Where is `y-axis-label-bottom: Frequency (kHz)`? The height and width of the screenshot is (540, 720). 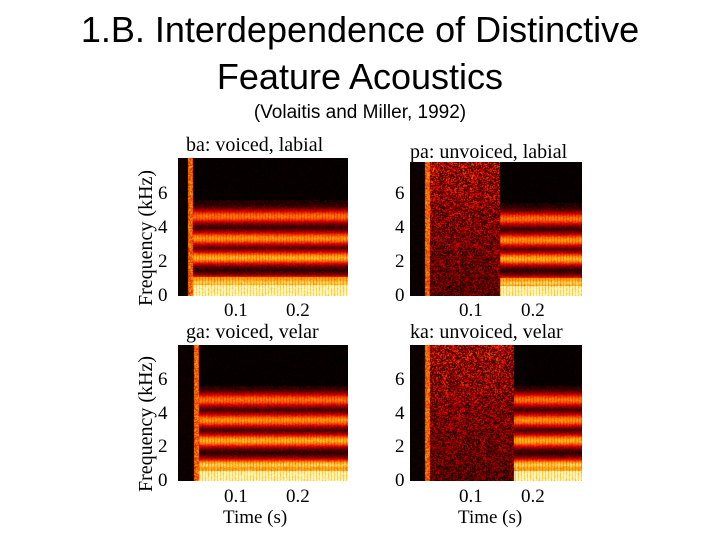 y-axis-label-bottom: Frequency (kHz) is located at coordinates (146, 423).